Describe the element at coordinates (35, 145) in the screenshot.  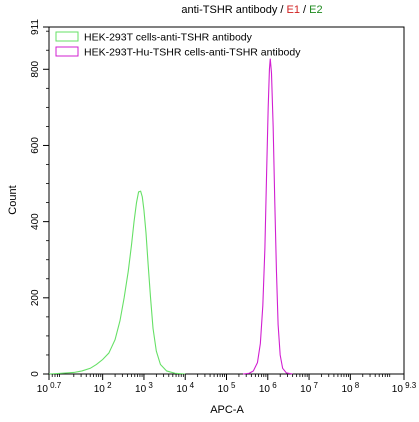
I see `y-tick-label-3: 600` at that location.